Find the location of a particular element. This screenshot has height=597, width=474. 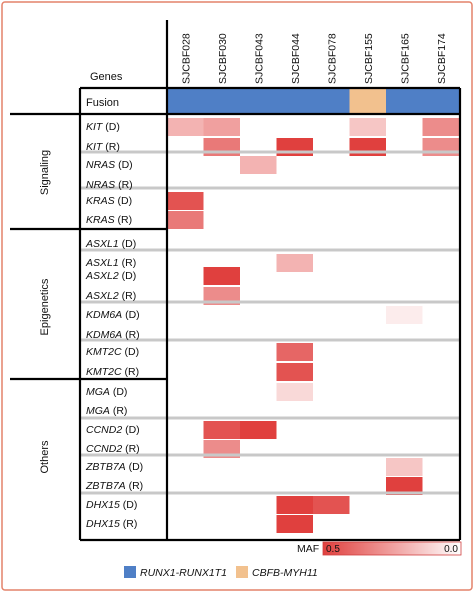

legend-swatch-cbfb is located at coordinates (242, 572).